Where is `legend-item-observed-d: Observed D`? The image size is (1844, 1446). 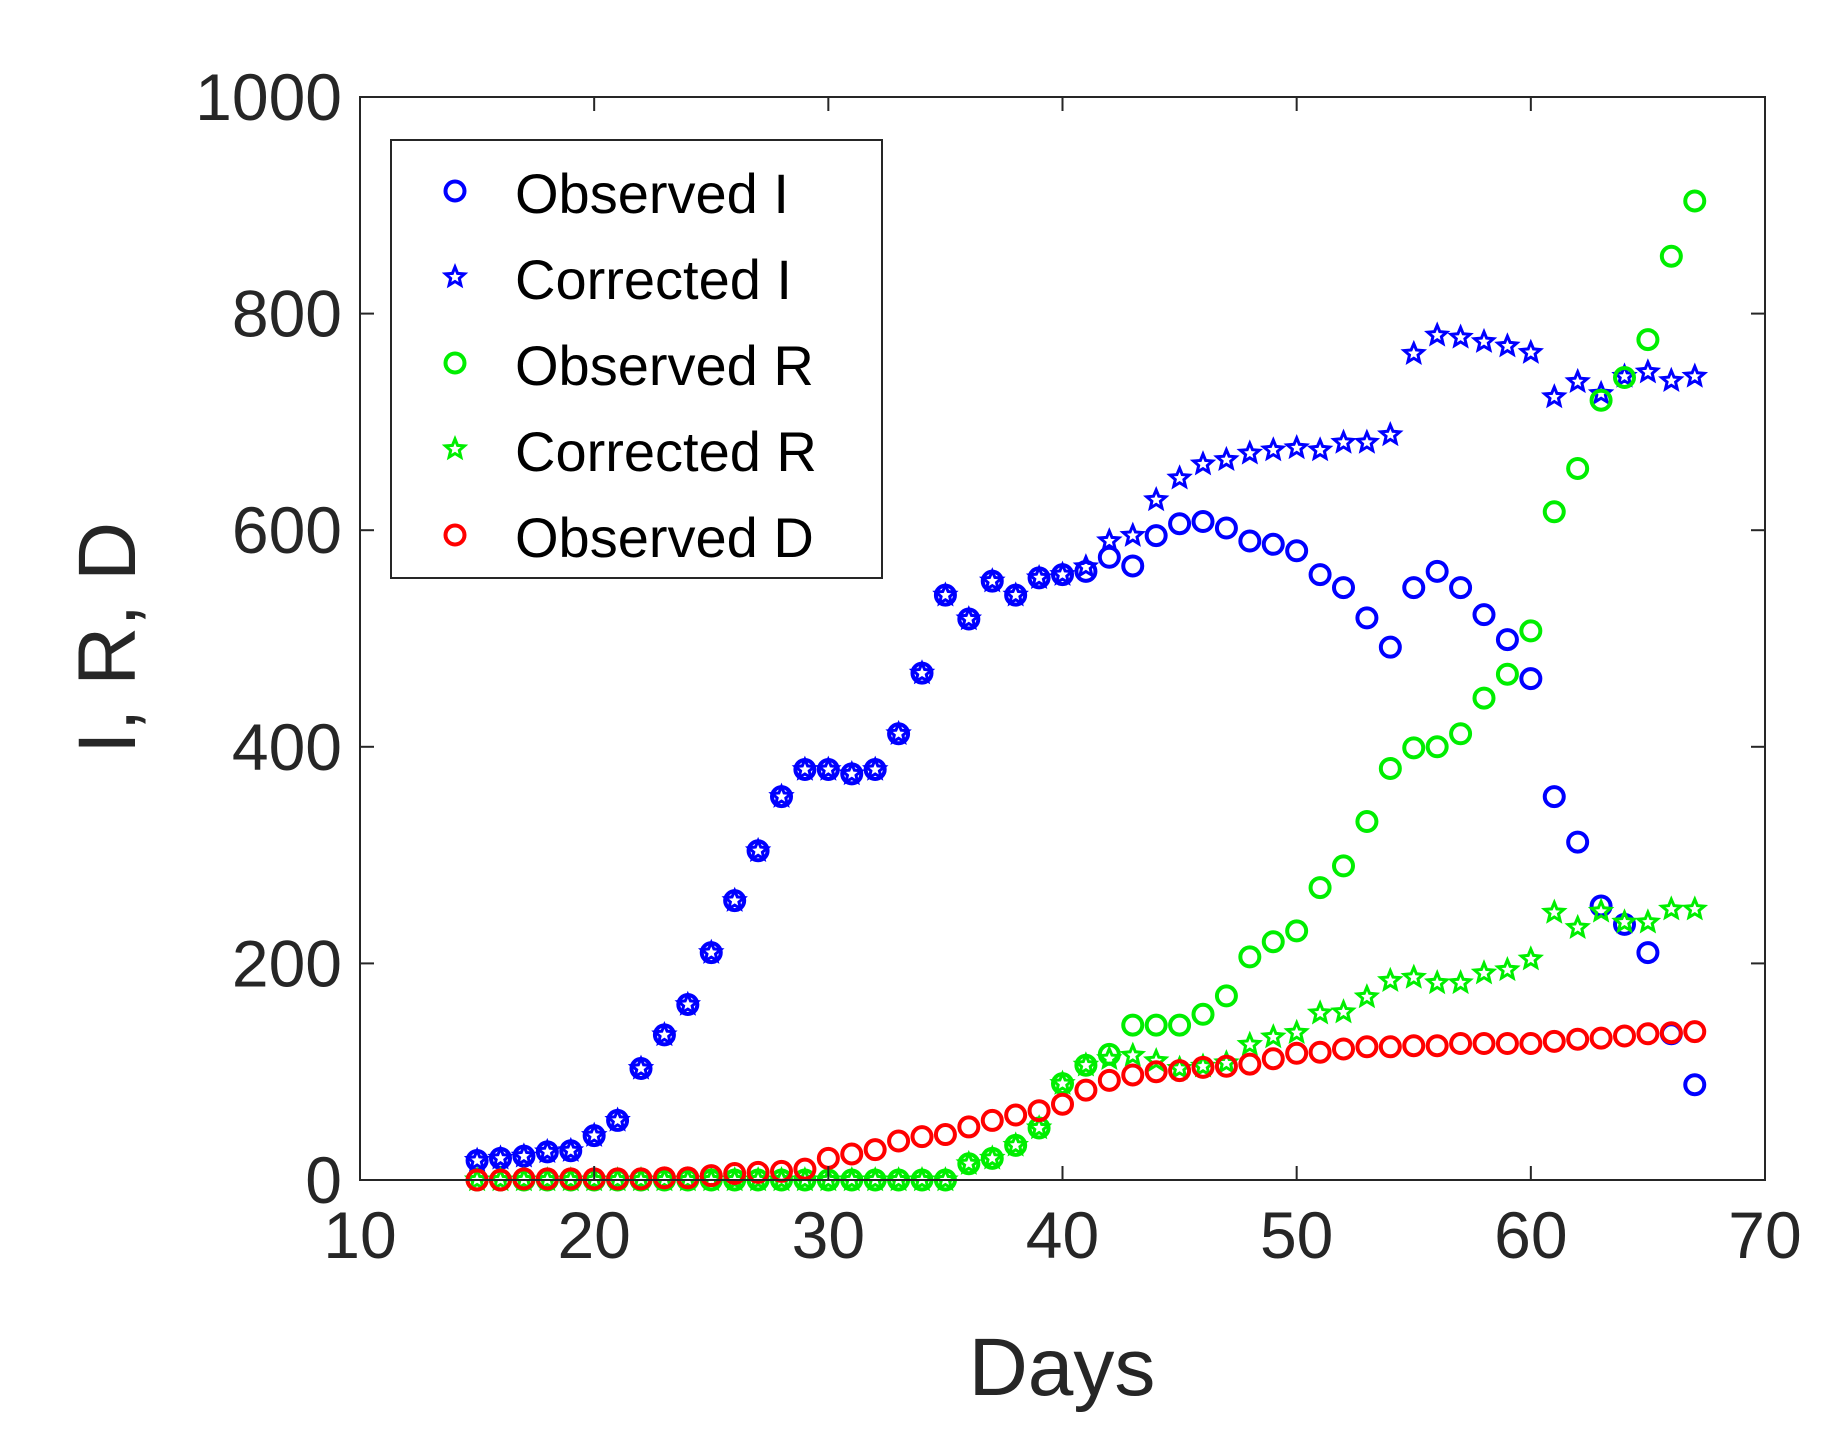
legend-item-observed-d: Observed D is located at coordinates (628, 537).